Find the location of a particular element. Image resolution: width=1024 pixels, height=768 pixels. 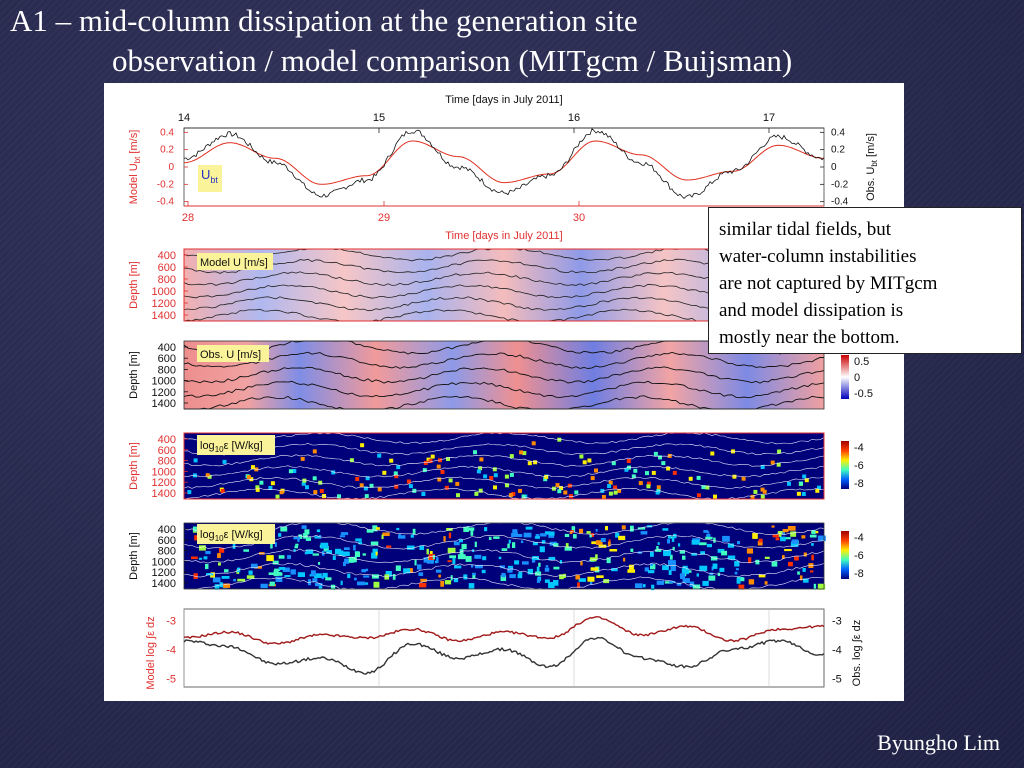

depth-tick-label: 400 is located at coordinates (167, 256).